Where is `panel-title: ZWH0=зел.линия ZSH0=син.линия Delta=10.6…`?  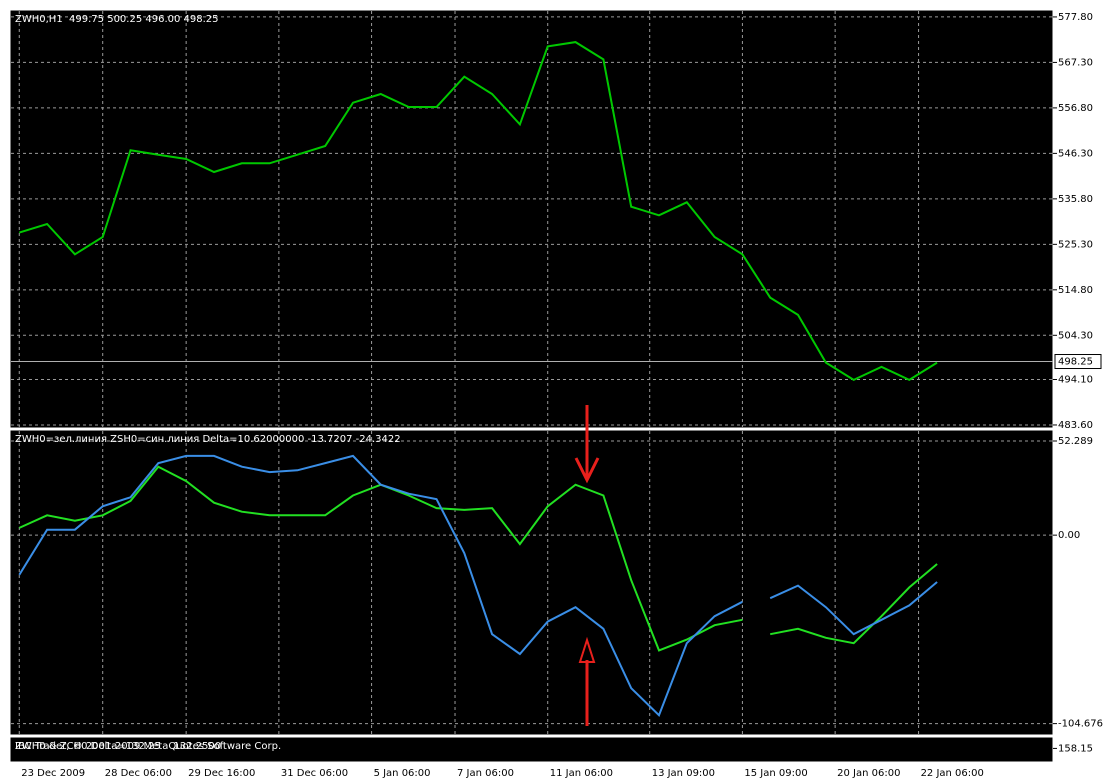 panel-title: ZWH0=зел.линия ZSH0=син.линия Delta=10.6… is located at coordinates (208, 439).